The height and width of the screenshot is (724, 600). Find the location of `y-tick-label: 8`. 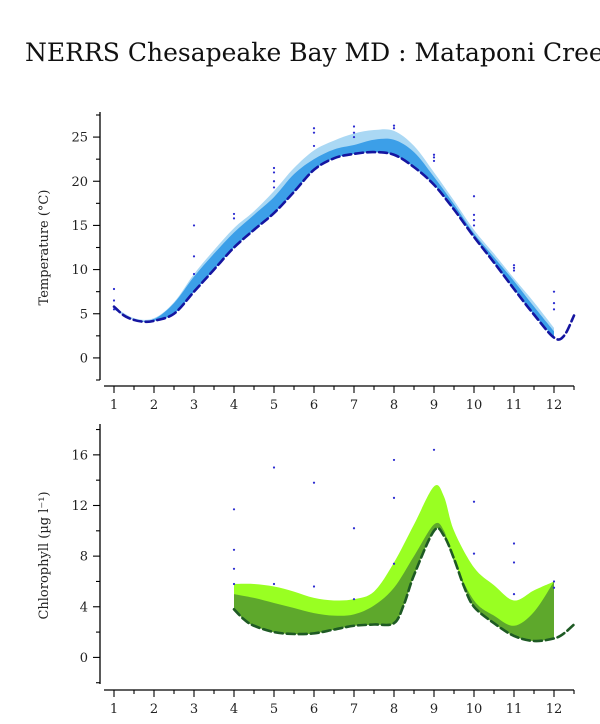

y-tick-label: 8 is located at coordinates (84, 557).